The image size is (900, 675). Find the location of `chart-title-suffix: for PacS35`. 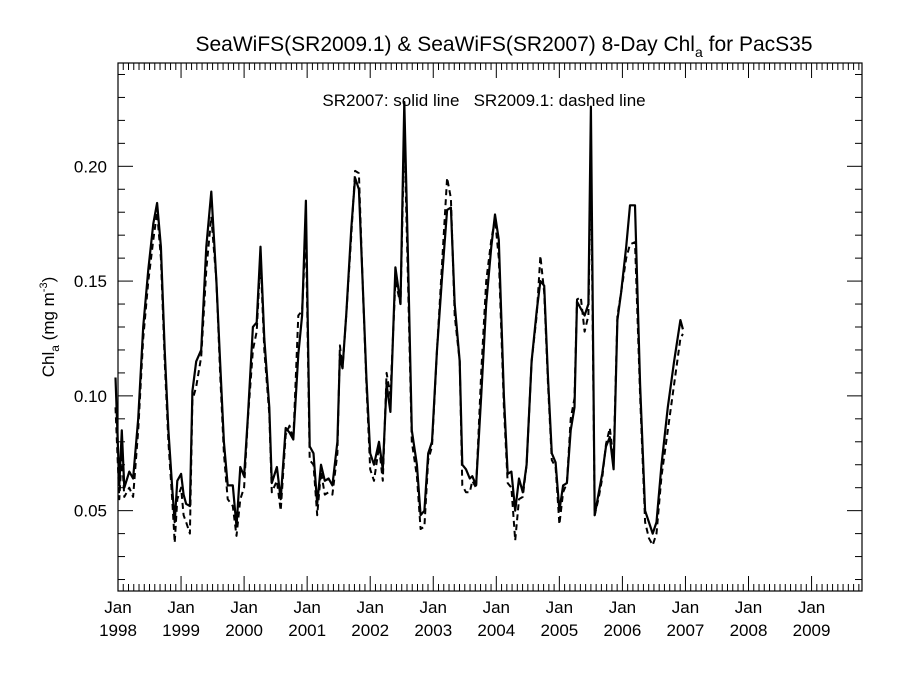

chart-title-suffix: for PacS35 is located at coordinates (758, 44).